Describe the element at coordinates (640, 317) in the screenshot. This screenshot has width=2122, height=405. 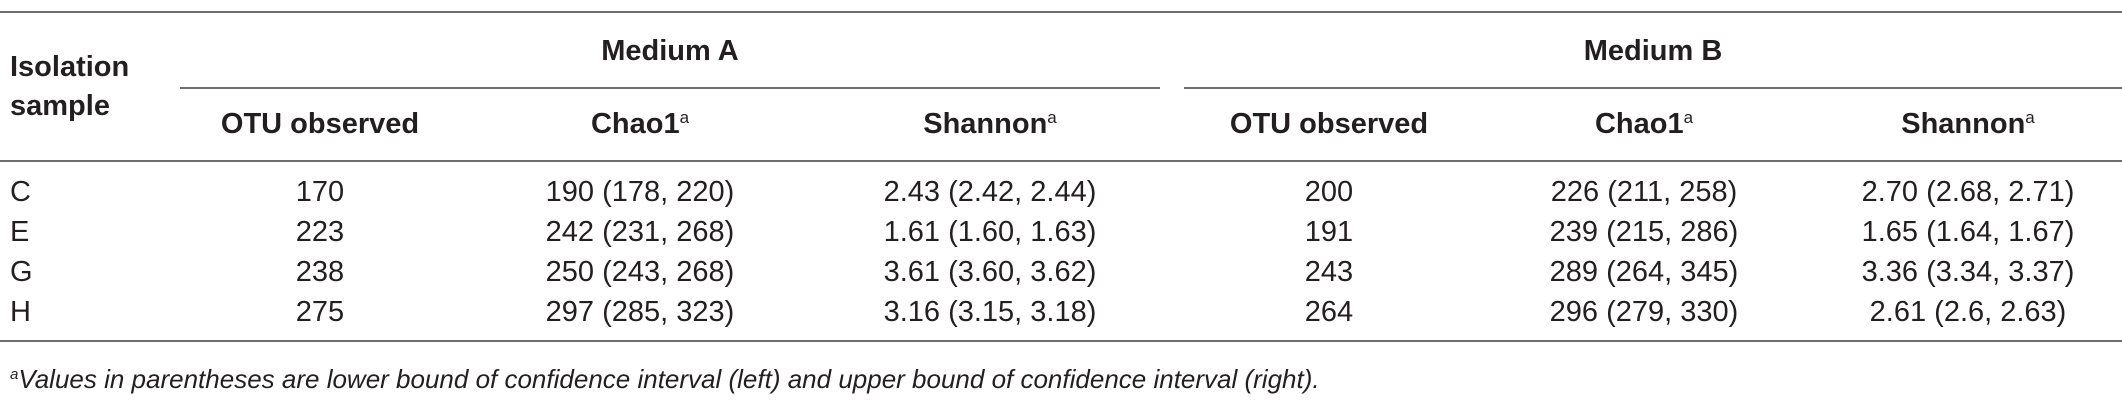
I see `table-cell: 297 (285, 323)` at that location.